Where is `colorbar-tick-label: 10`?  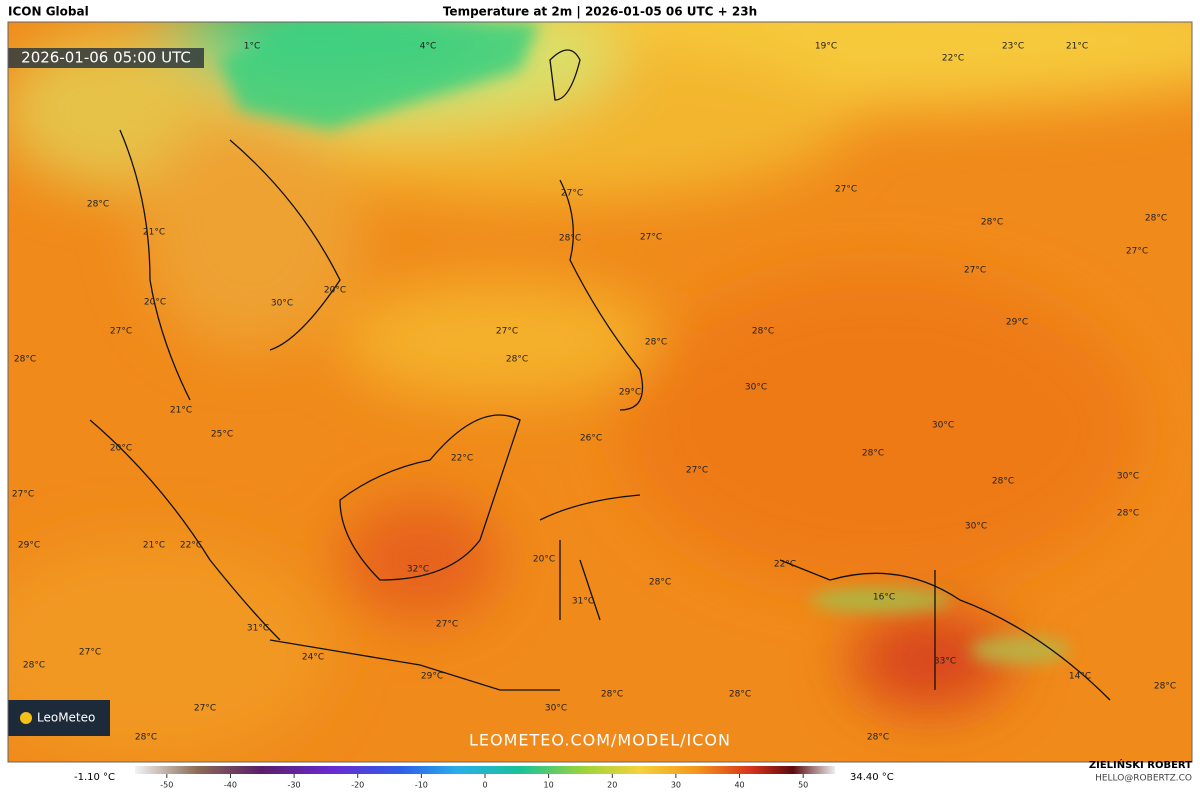
colorbar-tick-label: 10 is located at coordinates (549, 785).